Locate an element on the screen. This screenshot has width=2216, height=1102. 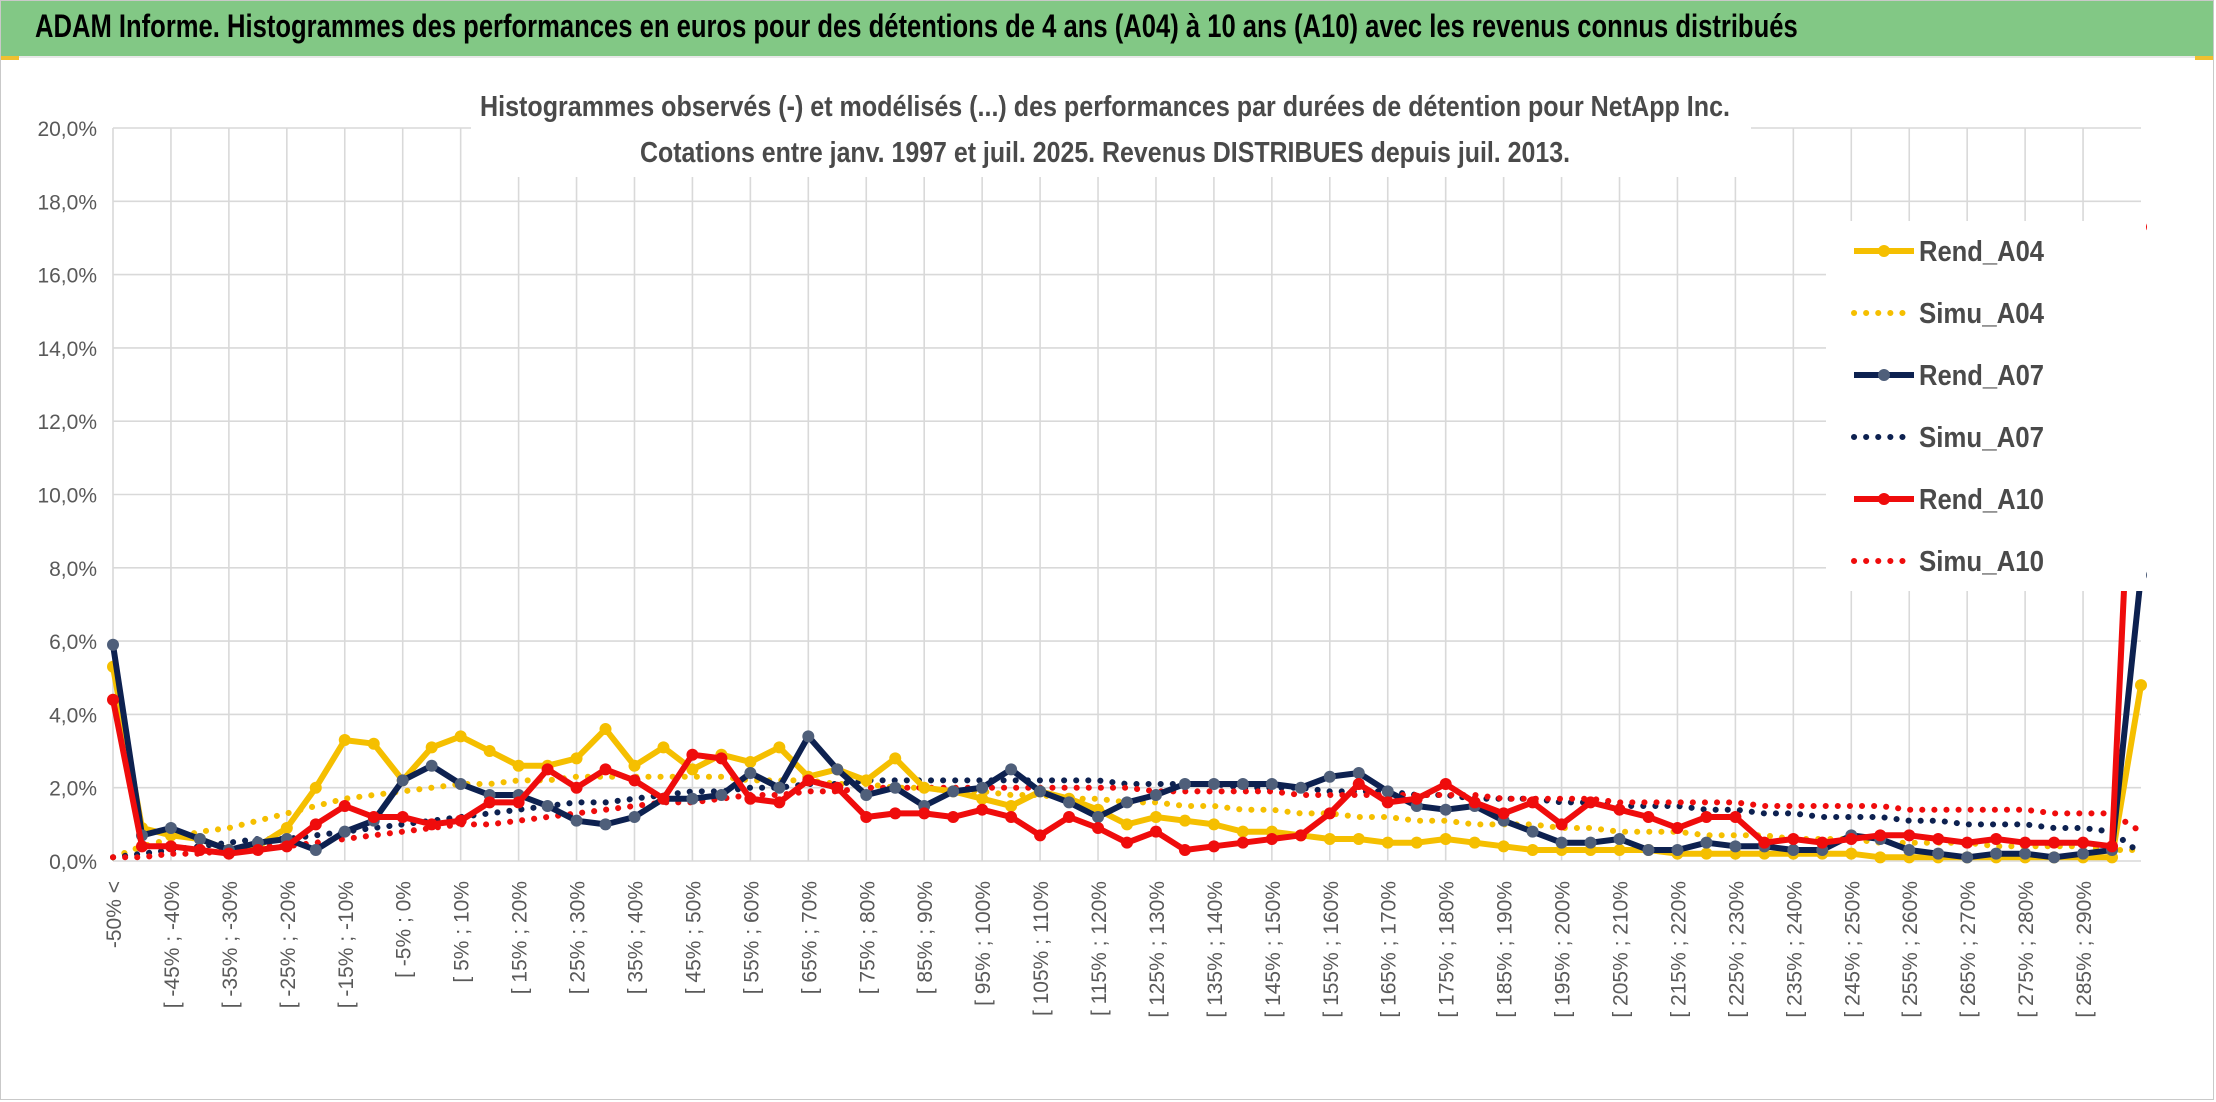
x-tick-label: [ 85% ; 90% is located at coordinates (925, 937).